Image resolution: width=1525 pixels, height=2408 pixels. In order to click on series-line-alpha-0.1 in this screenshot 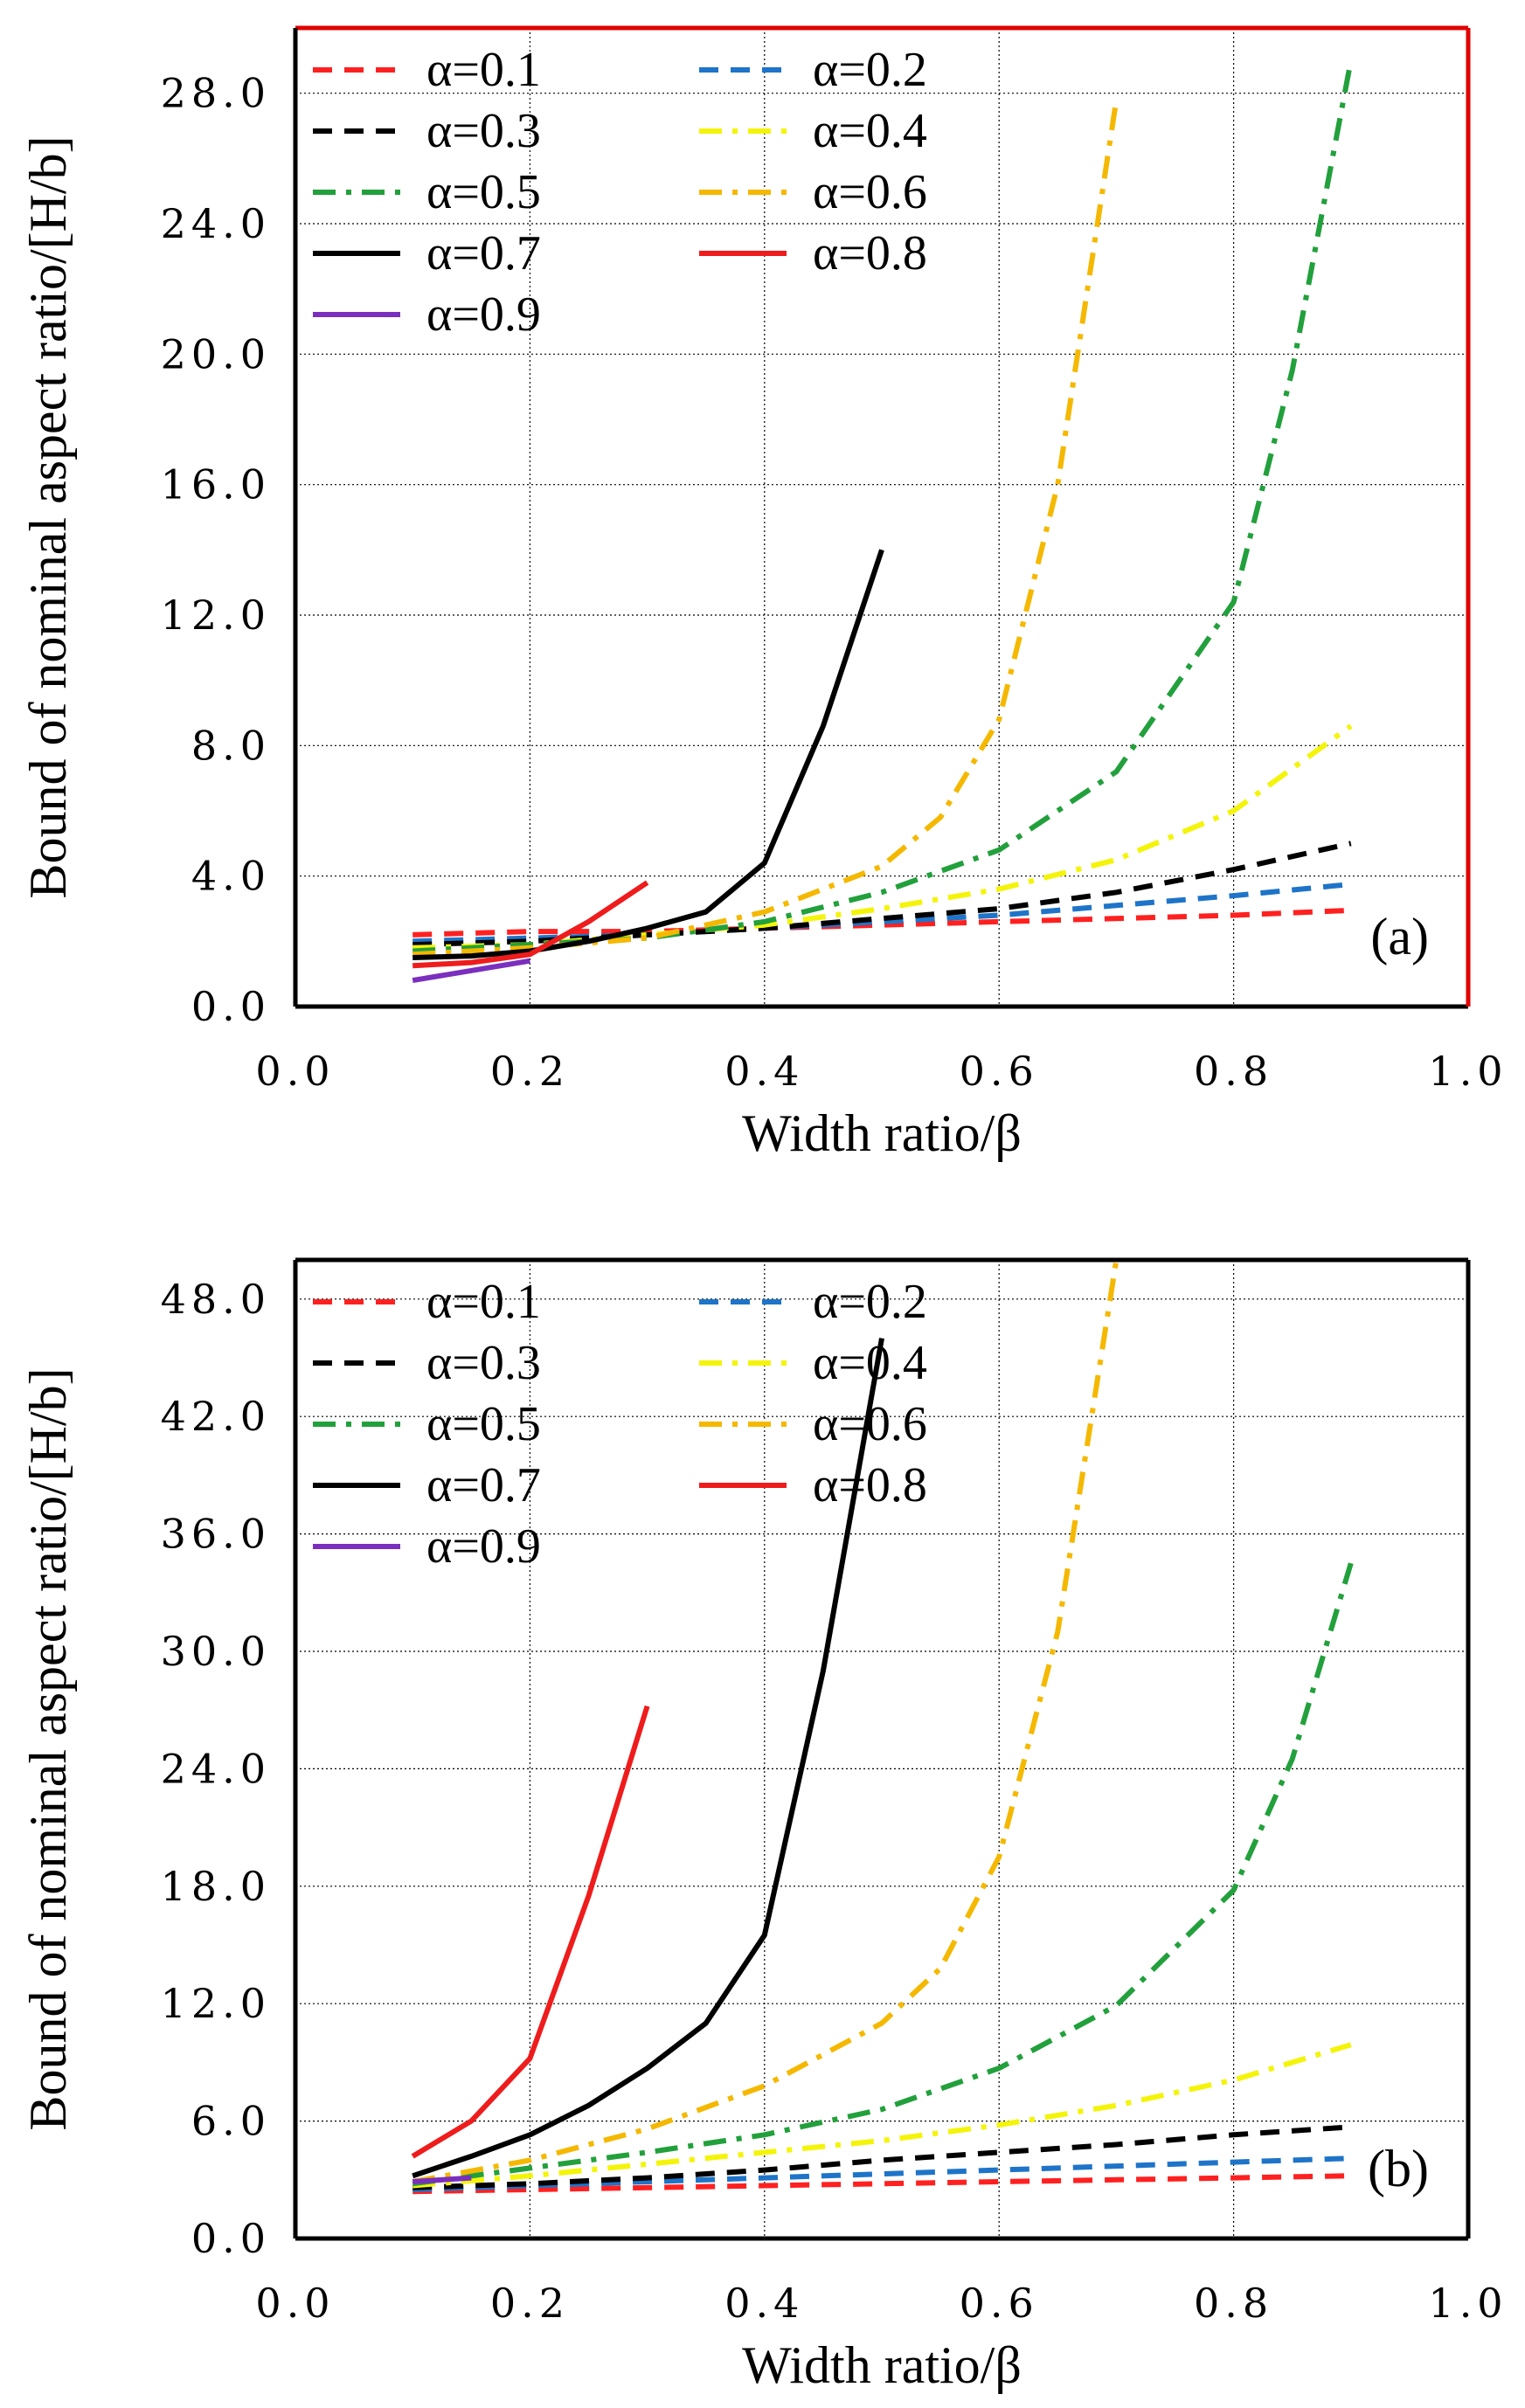, I will do `click(881, 923)`.